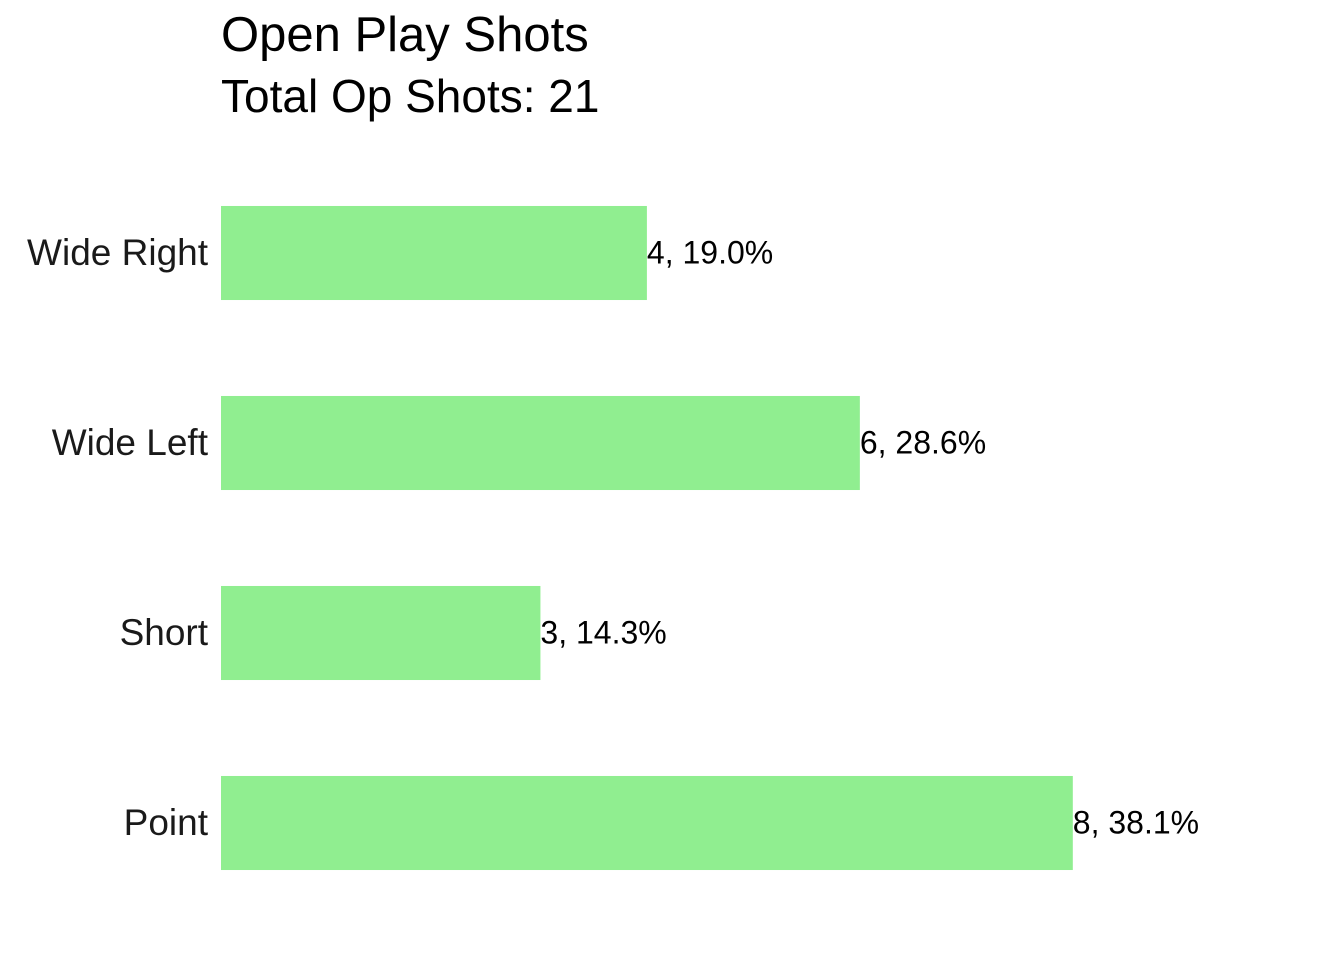  What do you see at coordinates (130, 442) in the screenshot?
I see `y-tick-label: Wide Left` at bounding box center [130, 442].